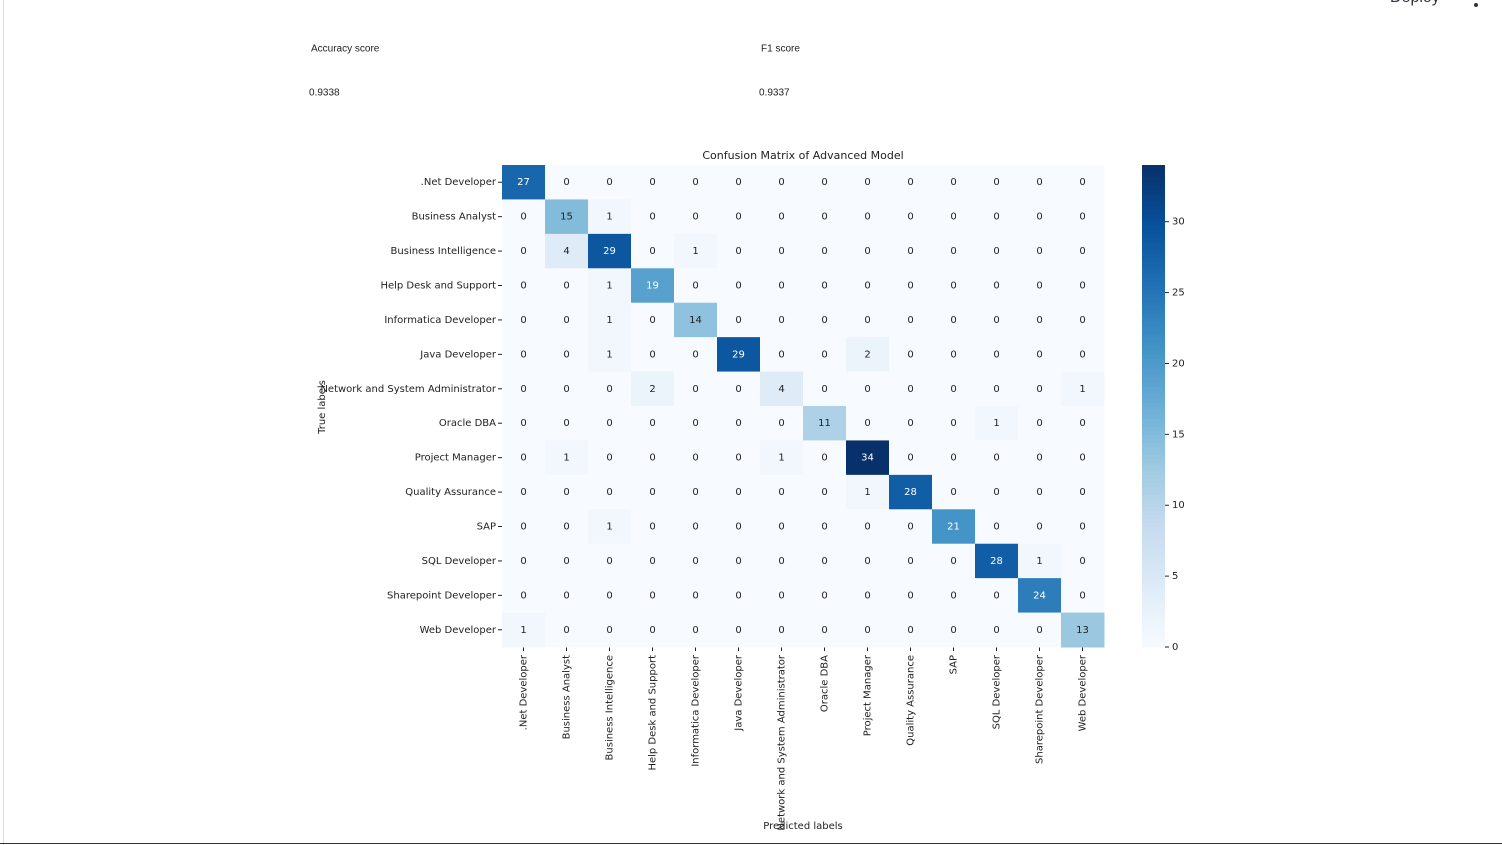 The width and height of the screenshot is (1502, 845). What do you see at coordinates (1083, 692) in the screenshot?
I see `x-tick-label: Web Developer` at bounding box center [1083, 692].